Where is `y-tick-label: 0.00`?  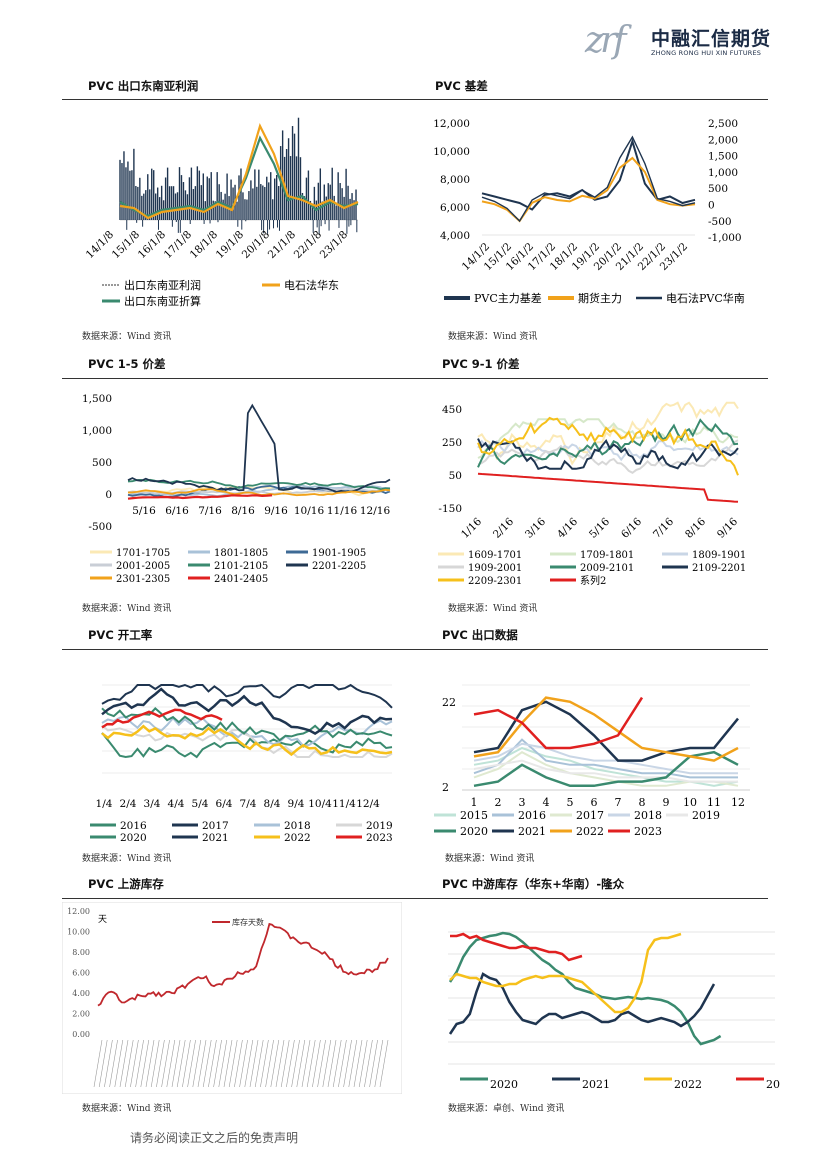 y-tick-label: 0.00 is located at coordinates (81, 1034).